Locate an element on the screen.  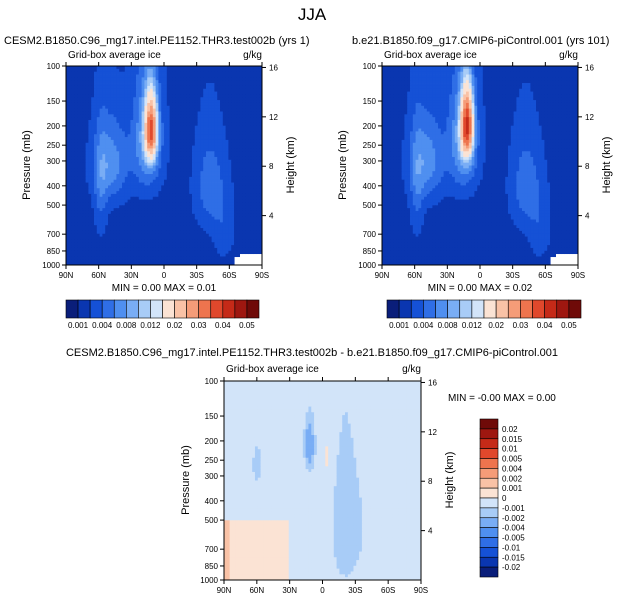
x-tick-label: 0 is located at coordinates (164, 275).